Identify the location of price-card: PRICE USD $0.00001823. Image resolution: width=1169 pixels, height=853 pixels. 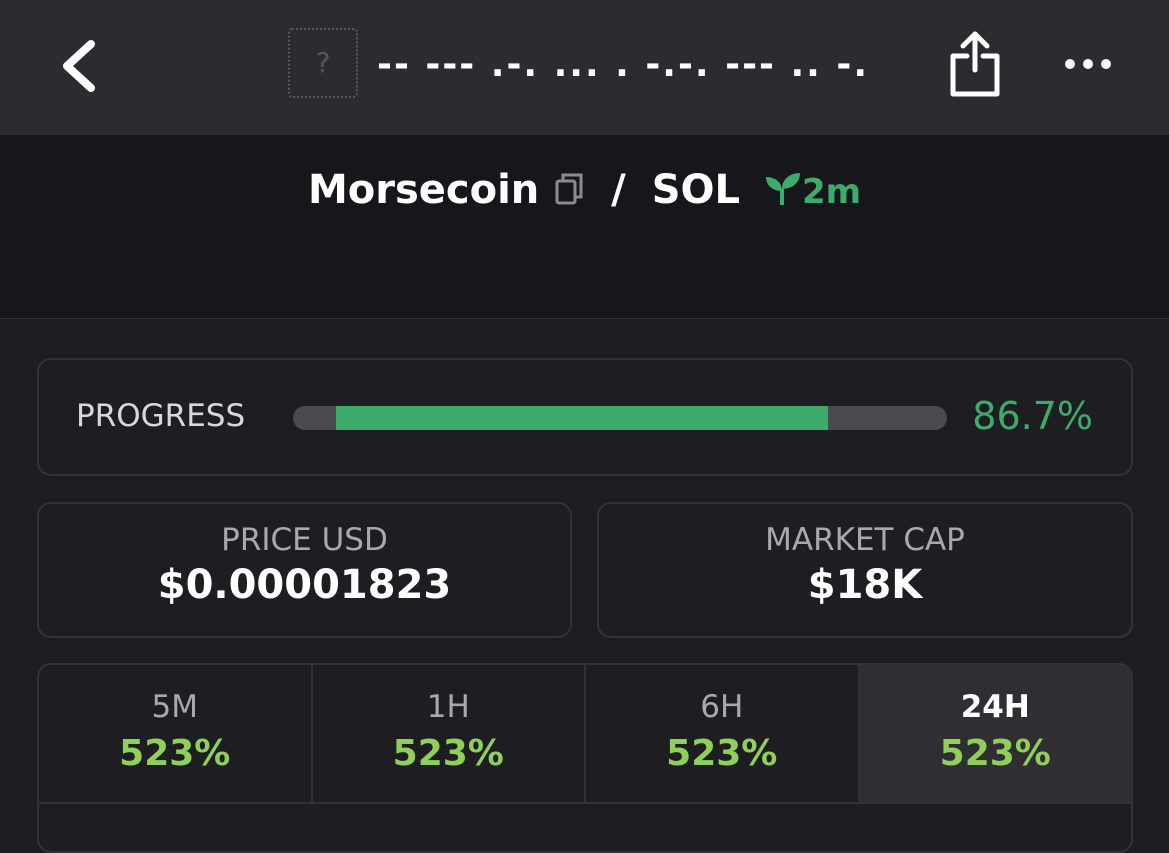
(304, 570).